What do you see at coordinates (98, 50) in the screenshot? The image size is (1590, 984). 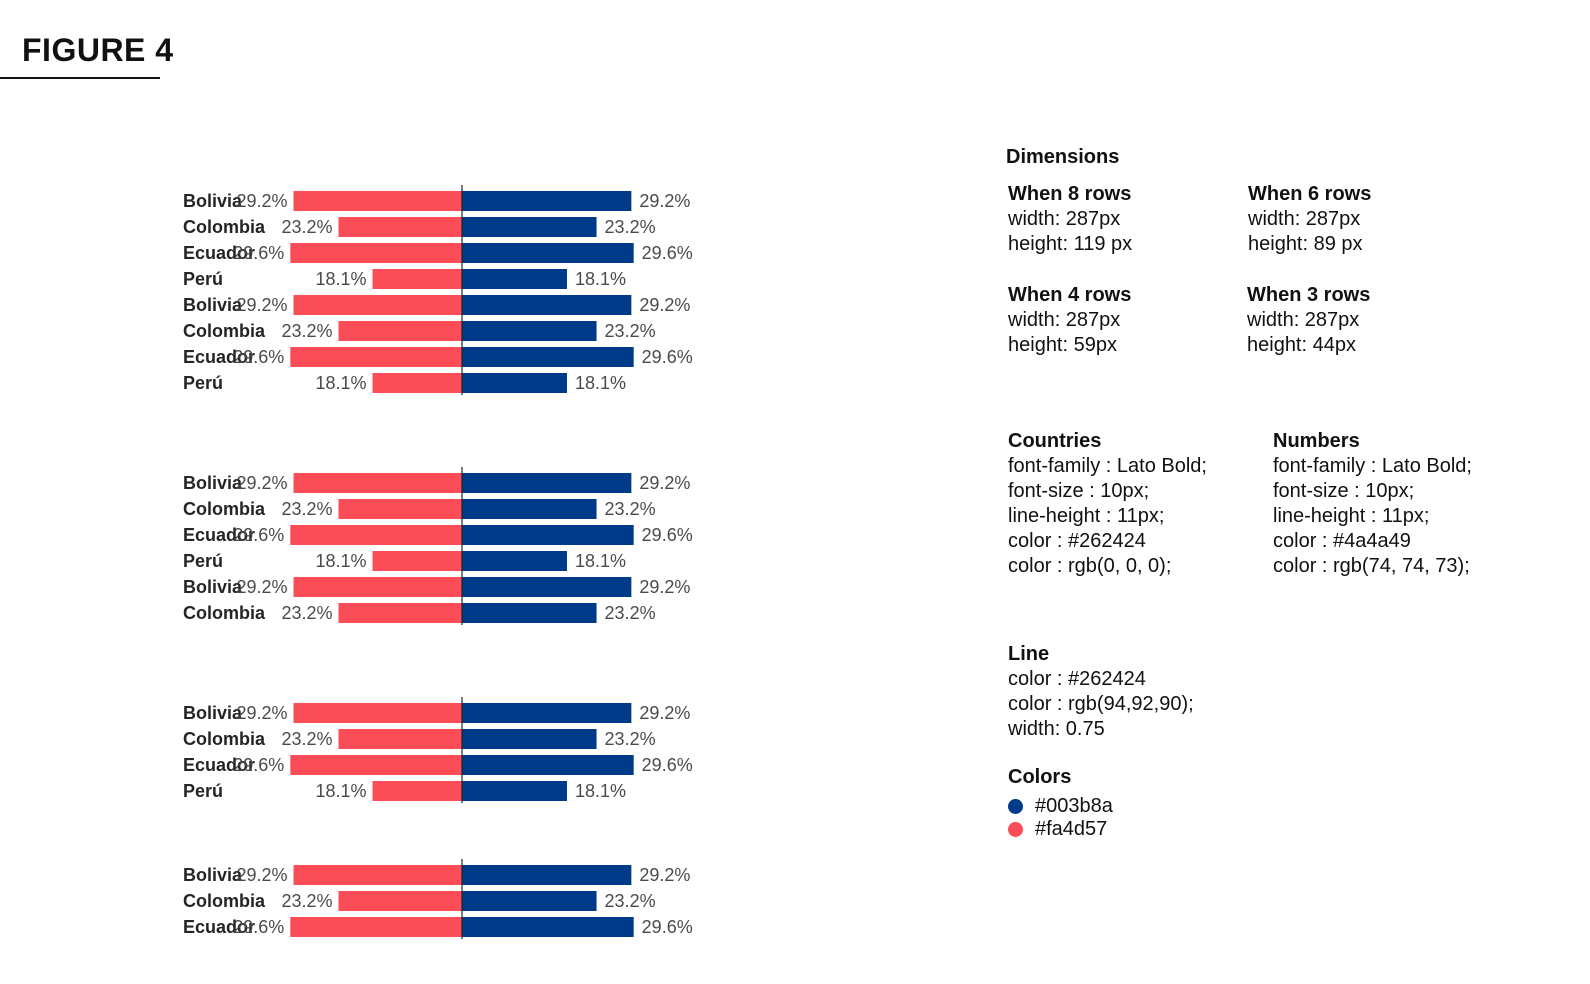 I see `figure-title: FIGURE 4` at bounding box center [98, 50].